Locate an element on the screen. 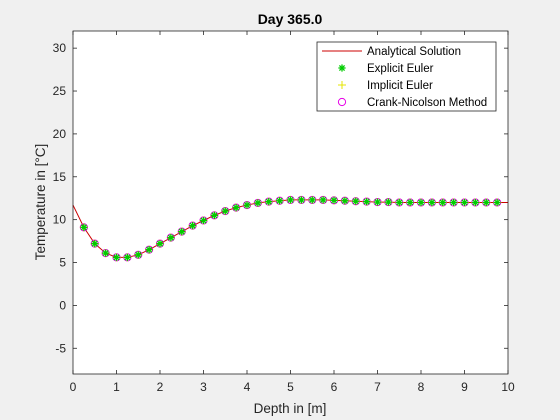  legend-label-crank-nicolson: Crank-Nicolson Method is located at coordinates (427, 103).